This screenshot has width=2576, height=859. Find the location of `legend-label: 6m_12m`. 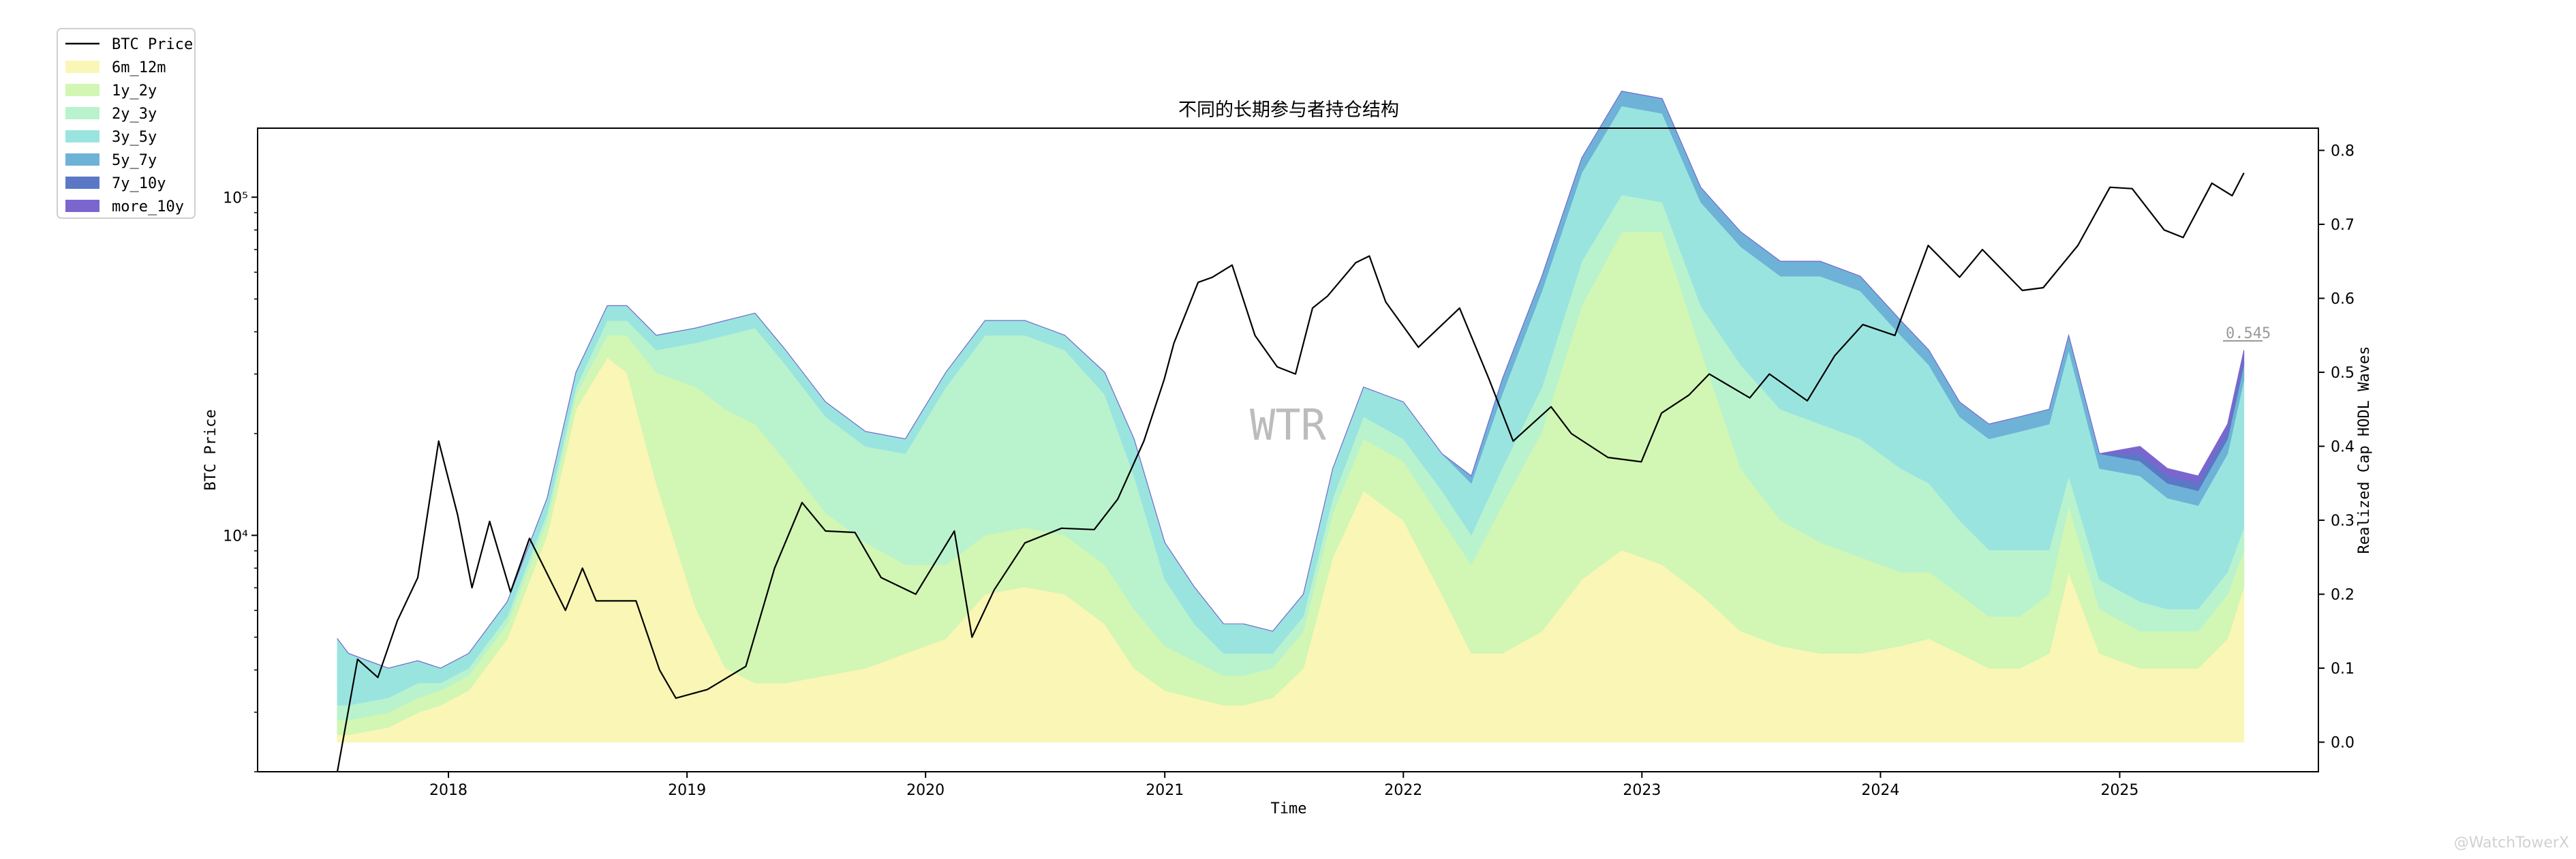

legend-label: 6m_12m is located at coordinates (139, 67).